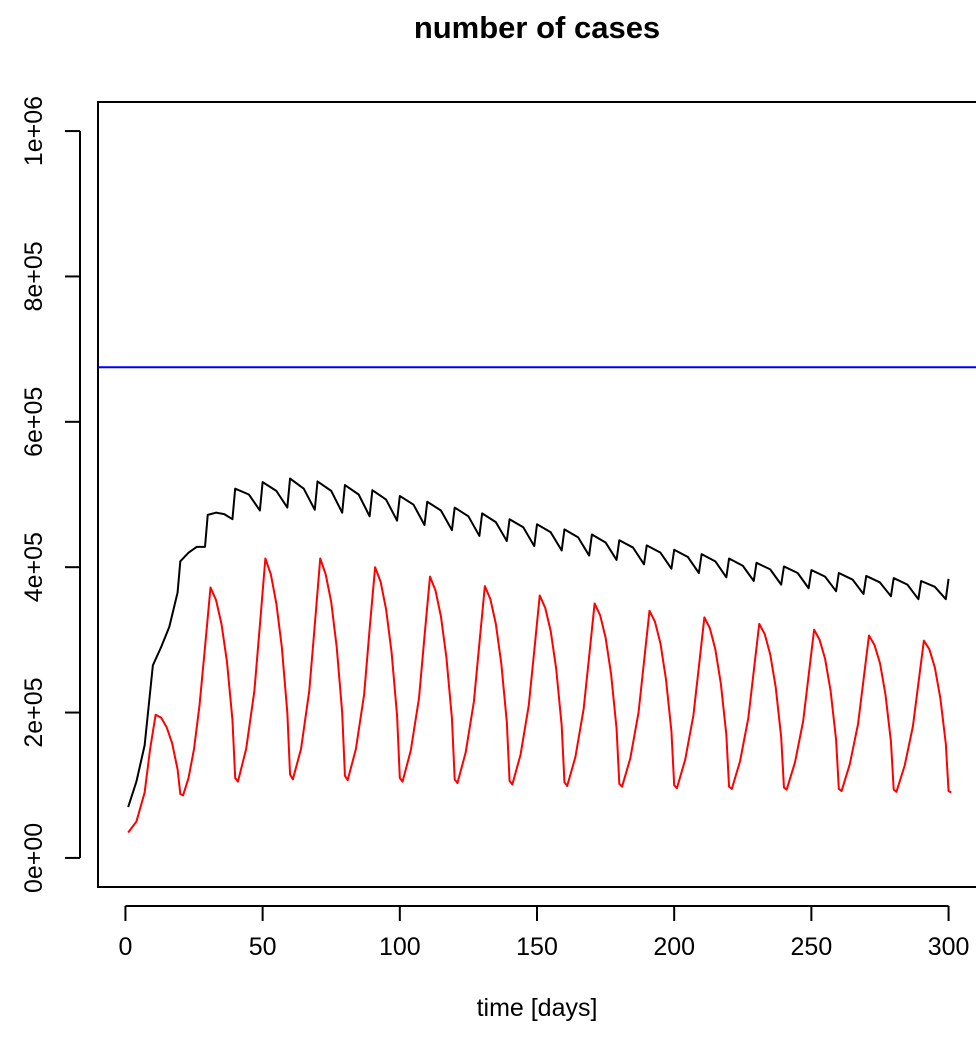 The height and width of the screenshot is (1041, 976). I want to click on x-tick-label: 100, so click(400, 947).